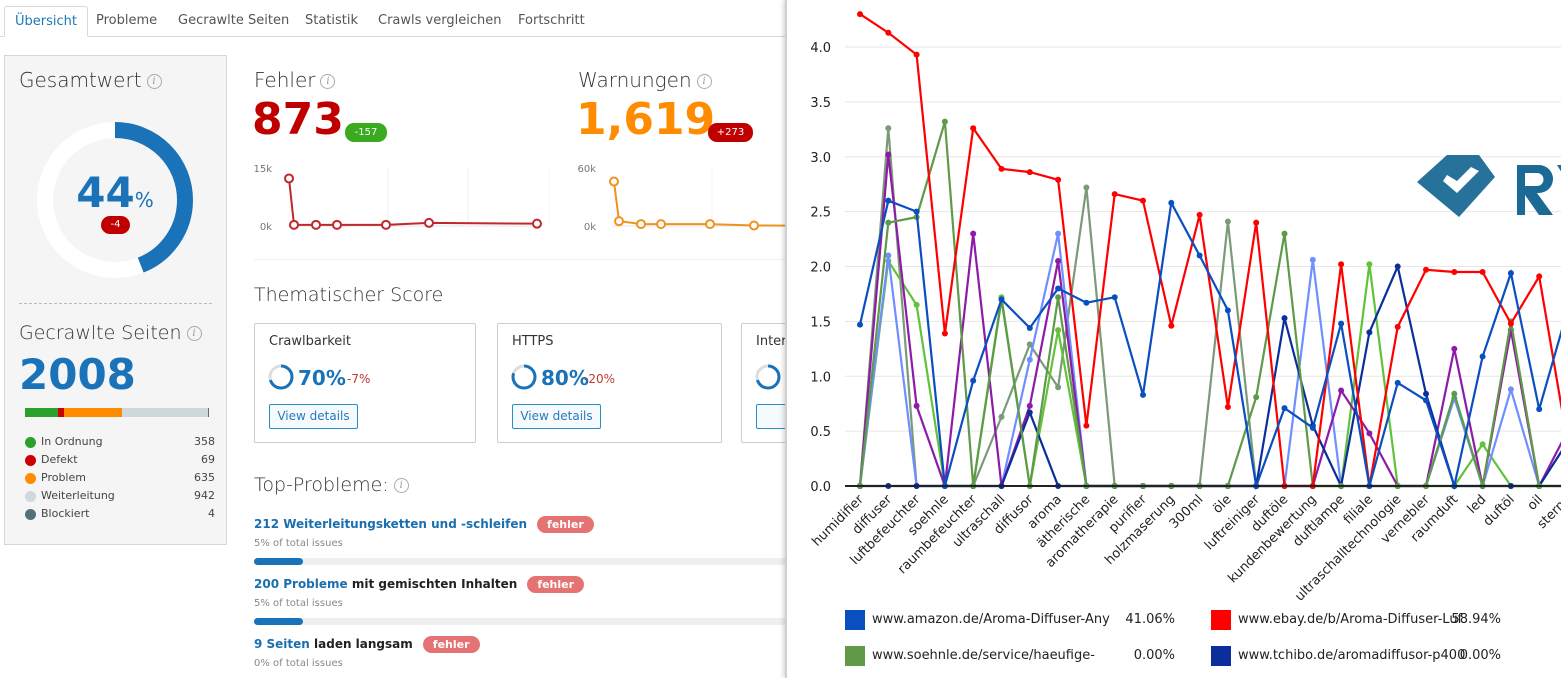 This screenshot has height=678, width=1561. I want to click on tab-0: Übersicht, so click(46, 21).